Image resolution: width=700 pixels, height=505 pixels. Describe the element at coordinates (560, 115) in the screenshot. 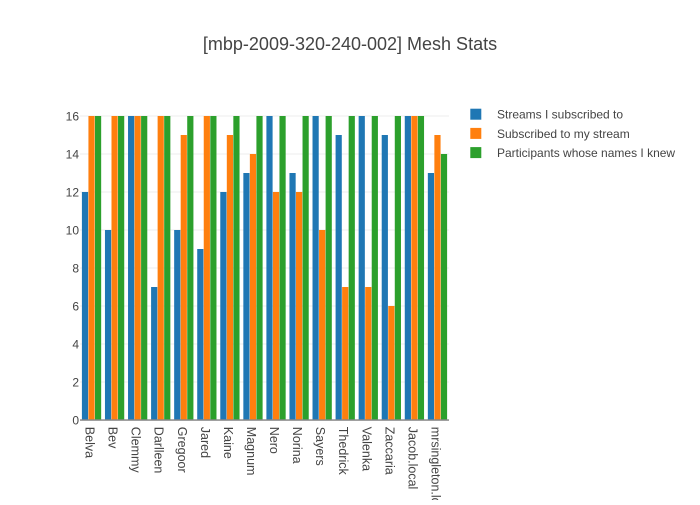

I see `svg-text: Streams I subscribed to` at that location.